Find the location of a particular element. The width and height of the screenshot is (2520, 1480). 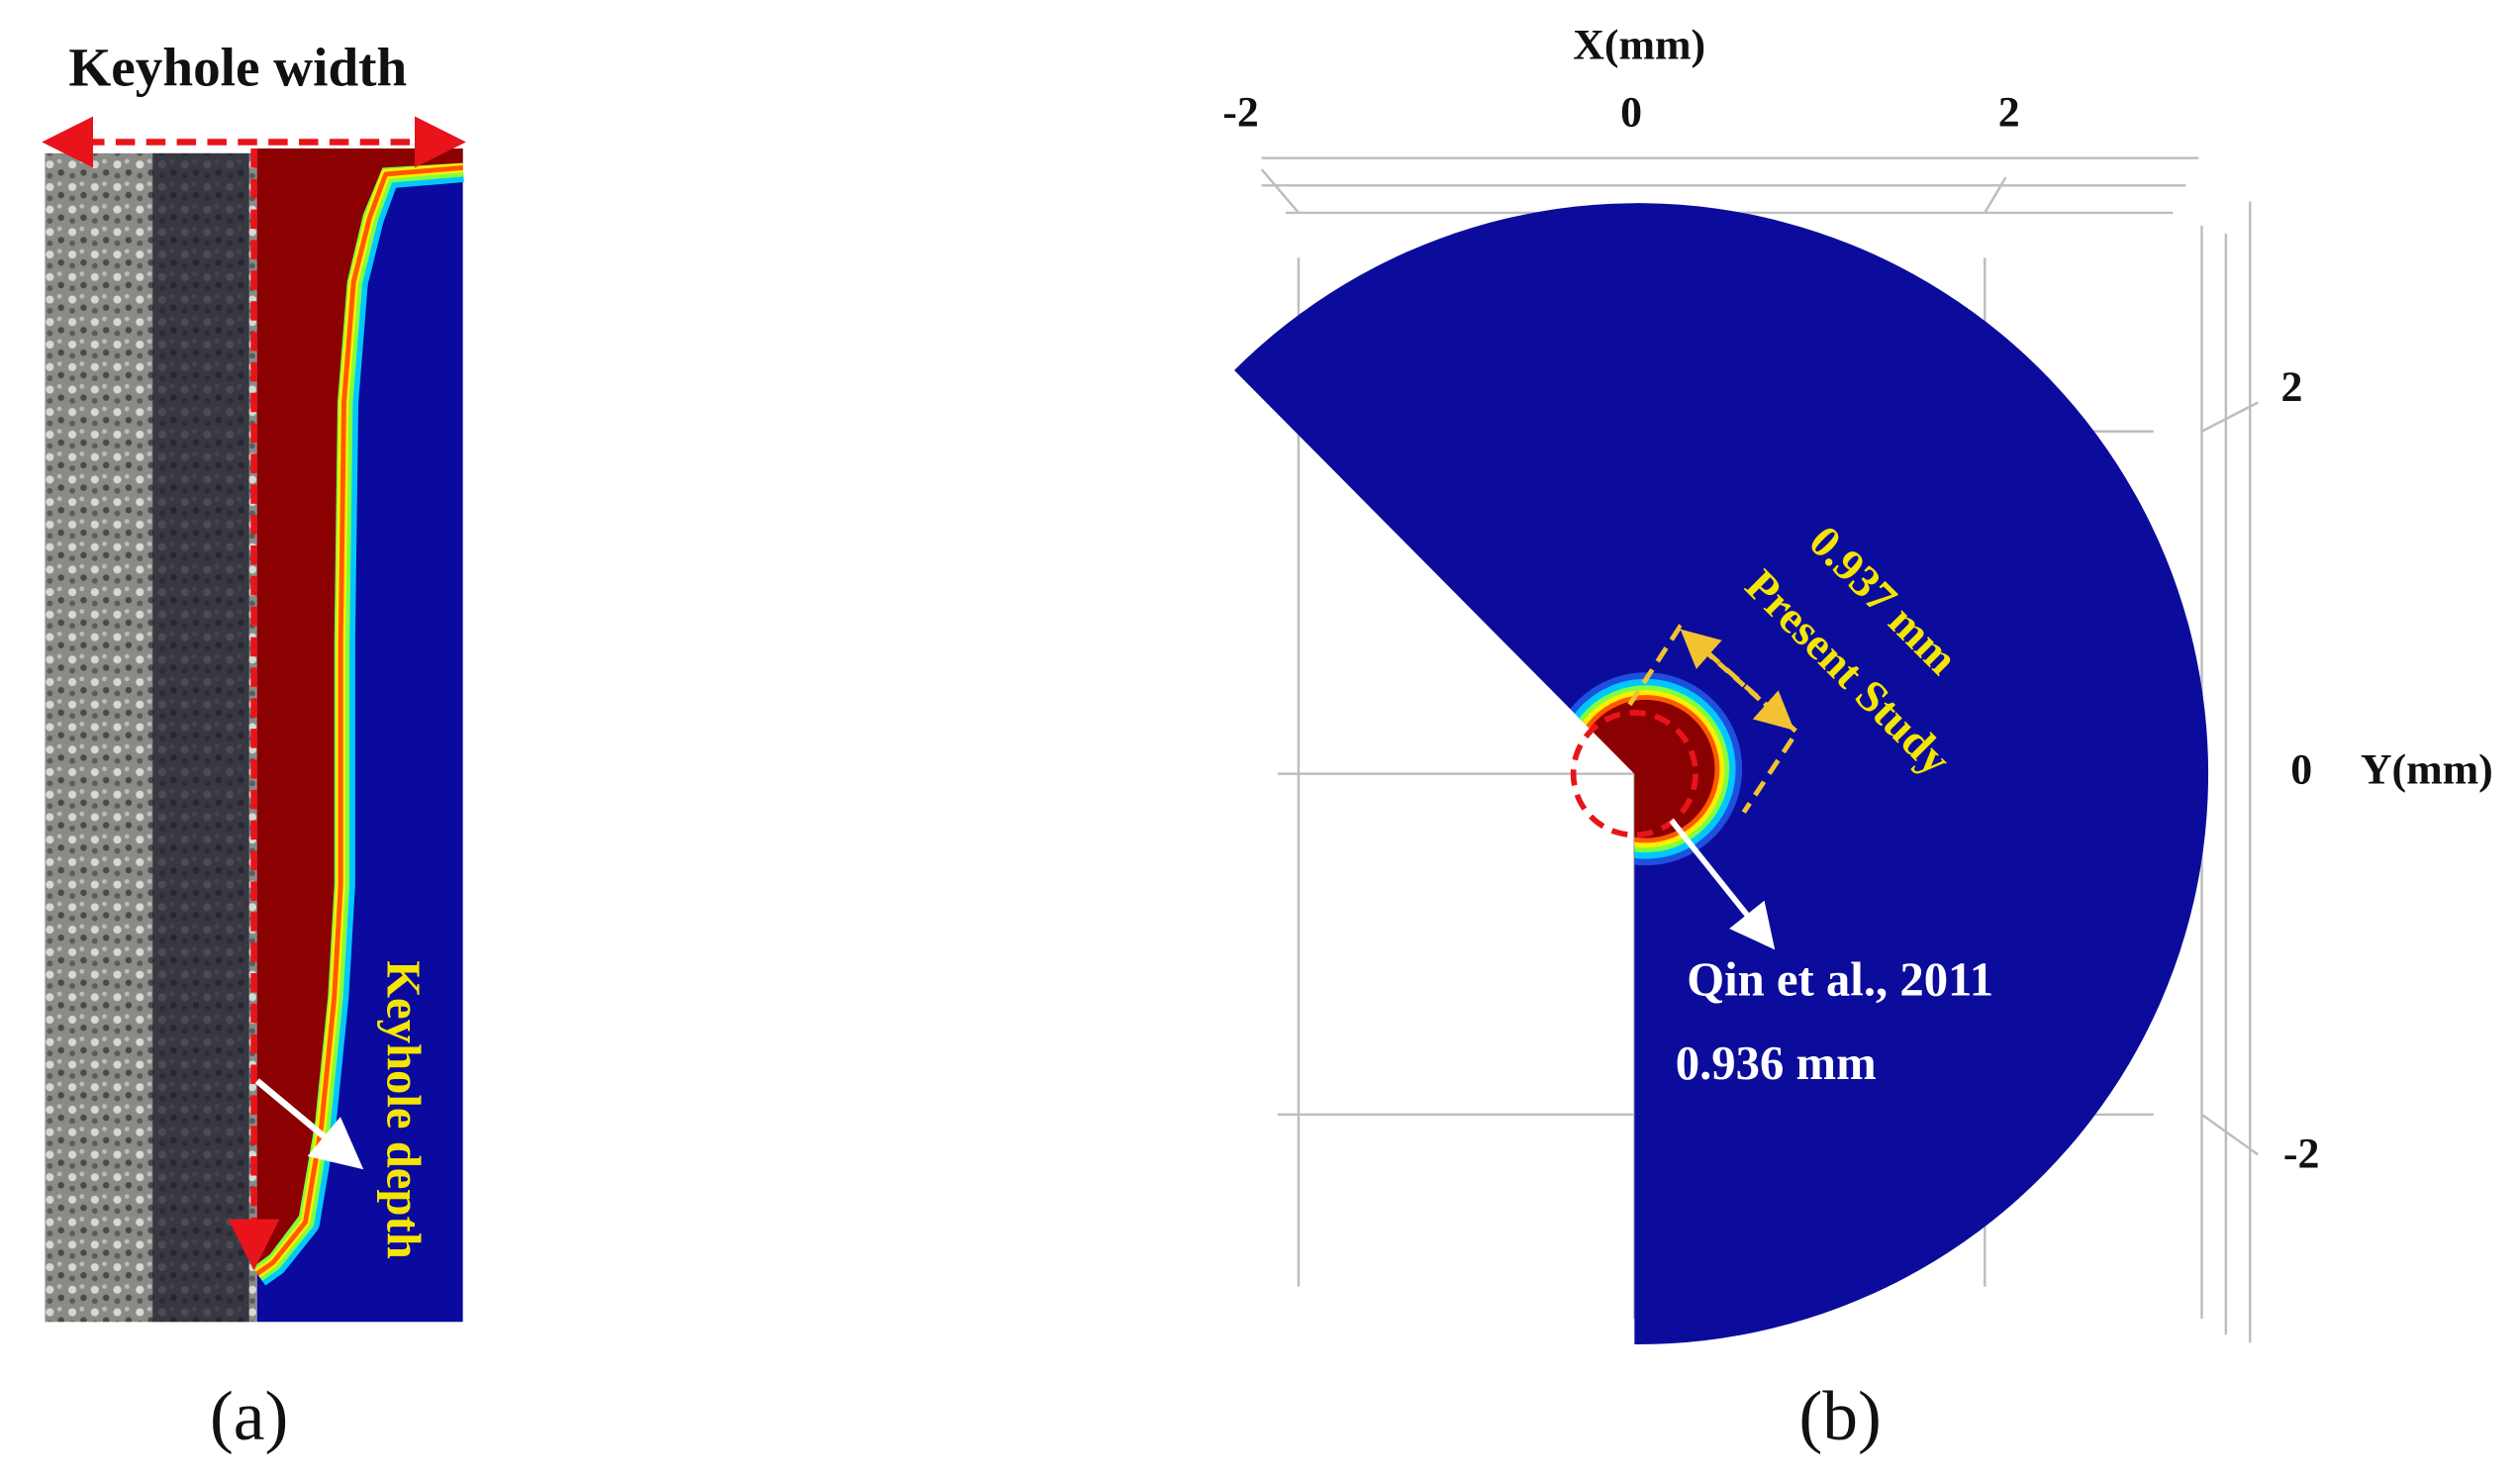

reference-arrow is located at coordinates (1722, 884).